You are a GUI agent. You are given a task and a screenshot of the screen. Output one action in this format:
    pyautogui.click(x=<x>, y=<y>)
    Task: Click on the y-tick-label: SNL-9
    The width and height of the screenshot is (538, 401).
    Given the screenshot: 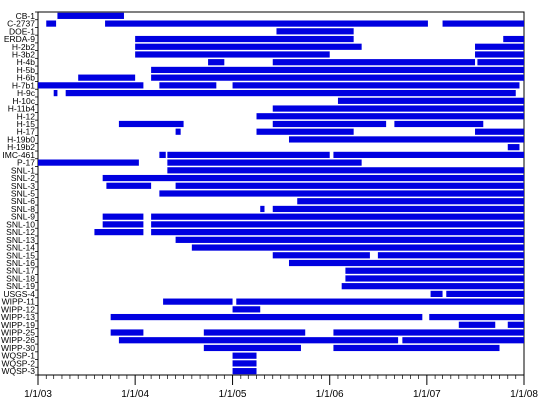 What is the action you would take?
    pyautogui.click(x=23, y=217)
    